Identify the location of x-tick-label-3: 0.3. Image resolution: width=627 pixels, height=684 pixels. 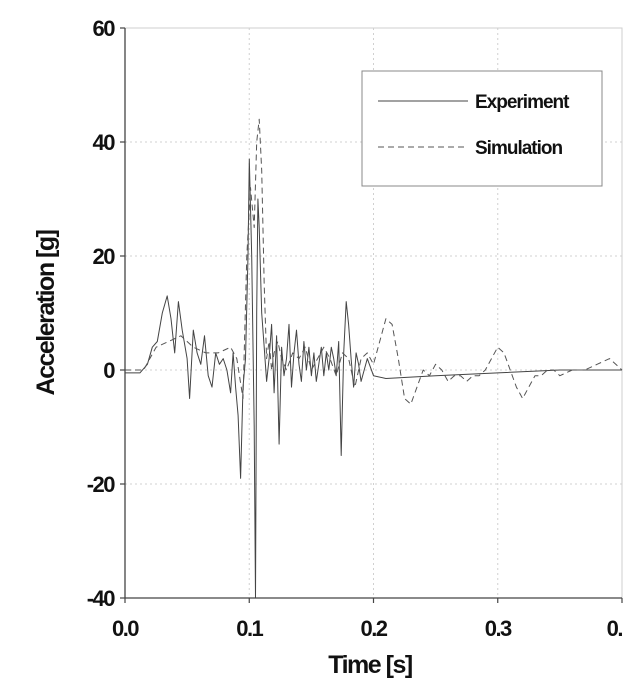
(498, 628).